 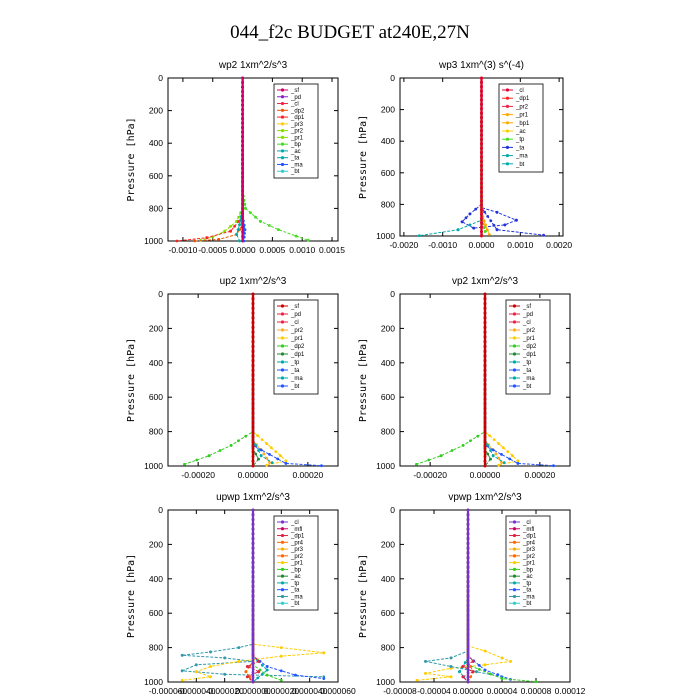 I want to click on x-tick-label: -0.0005, so click(x=212, y=250).